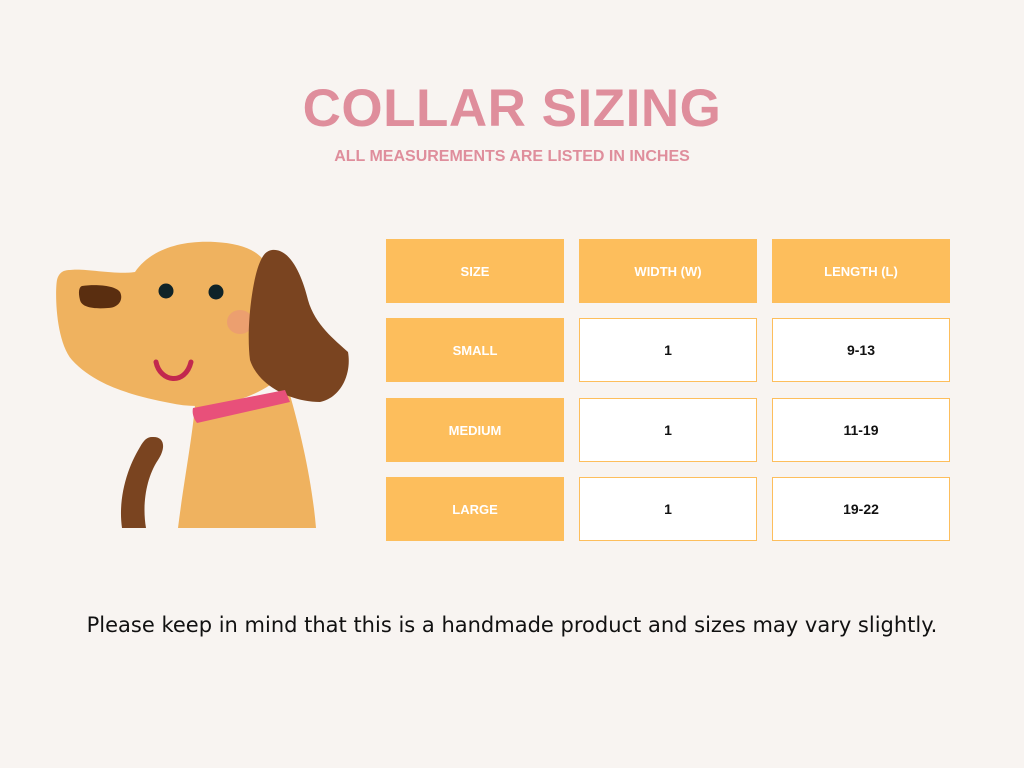 The image size is (1024, 768). What do you see at coordinates (512, 156) in the screenshot?
I see `page-subtitle: ALL MEASUREMENTS ARE LISTED IN INCHES` at bounding box center [512, 156].